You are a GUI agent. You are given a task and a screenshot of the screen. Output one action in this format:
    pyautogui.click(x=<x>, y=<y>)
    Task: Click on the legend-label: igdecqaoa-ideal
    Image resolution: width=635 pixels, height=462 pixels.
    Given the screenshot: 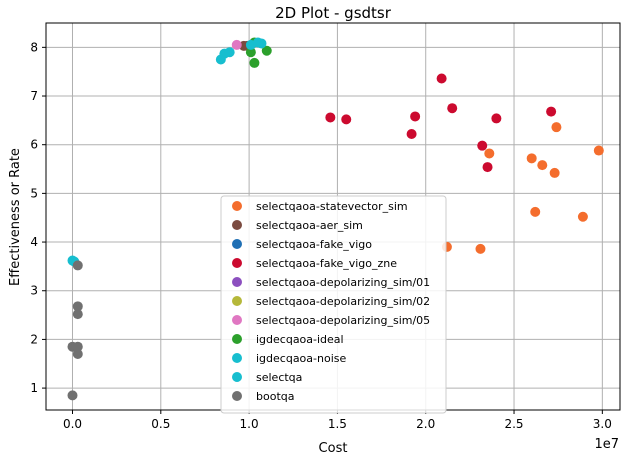 What is the action you would take?
    pyautogui.click(x=300, y=339)
    